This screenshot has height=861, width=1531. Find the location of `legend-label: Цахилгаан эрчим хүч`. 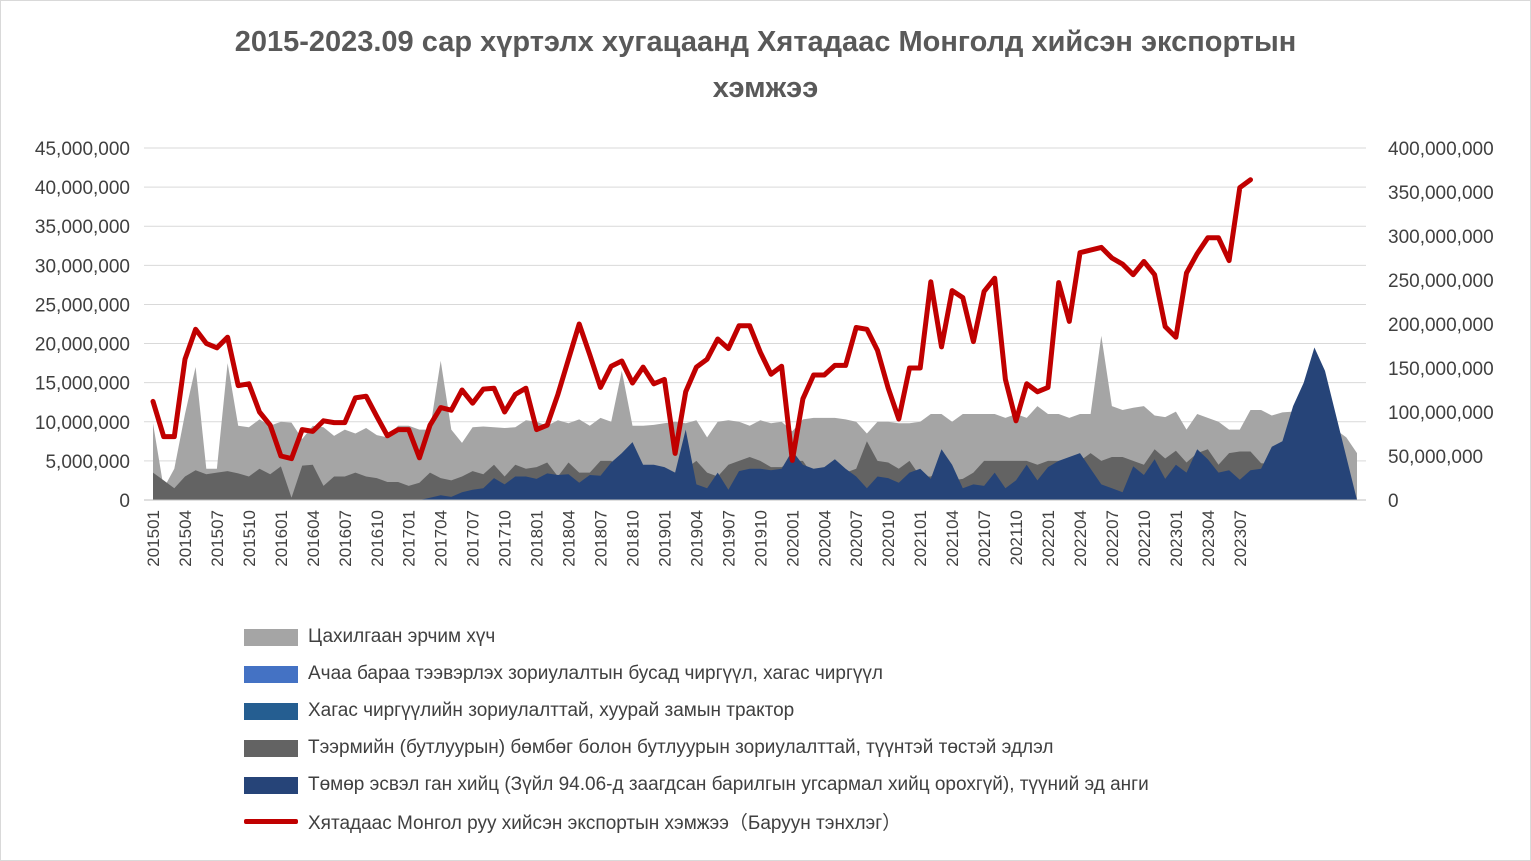

legend-label: Цахилгаан эрчим хүч is located at coordinates (402, 636).